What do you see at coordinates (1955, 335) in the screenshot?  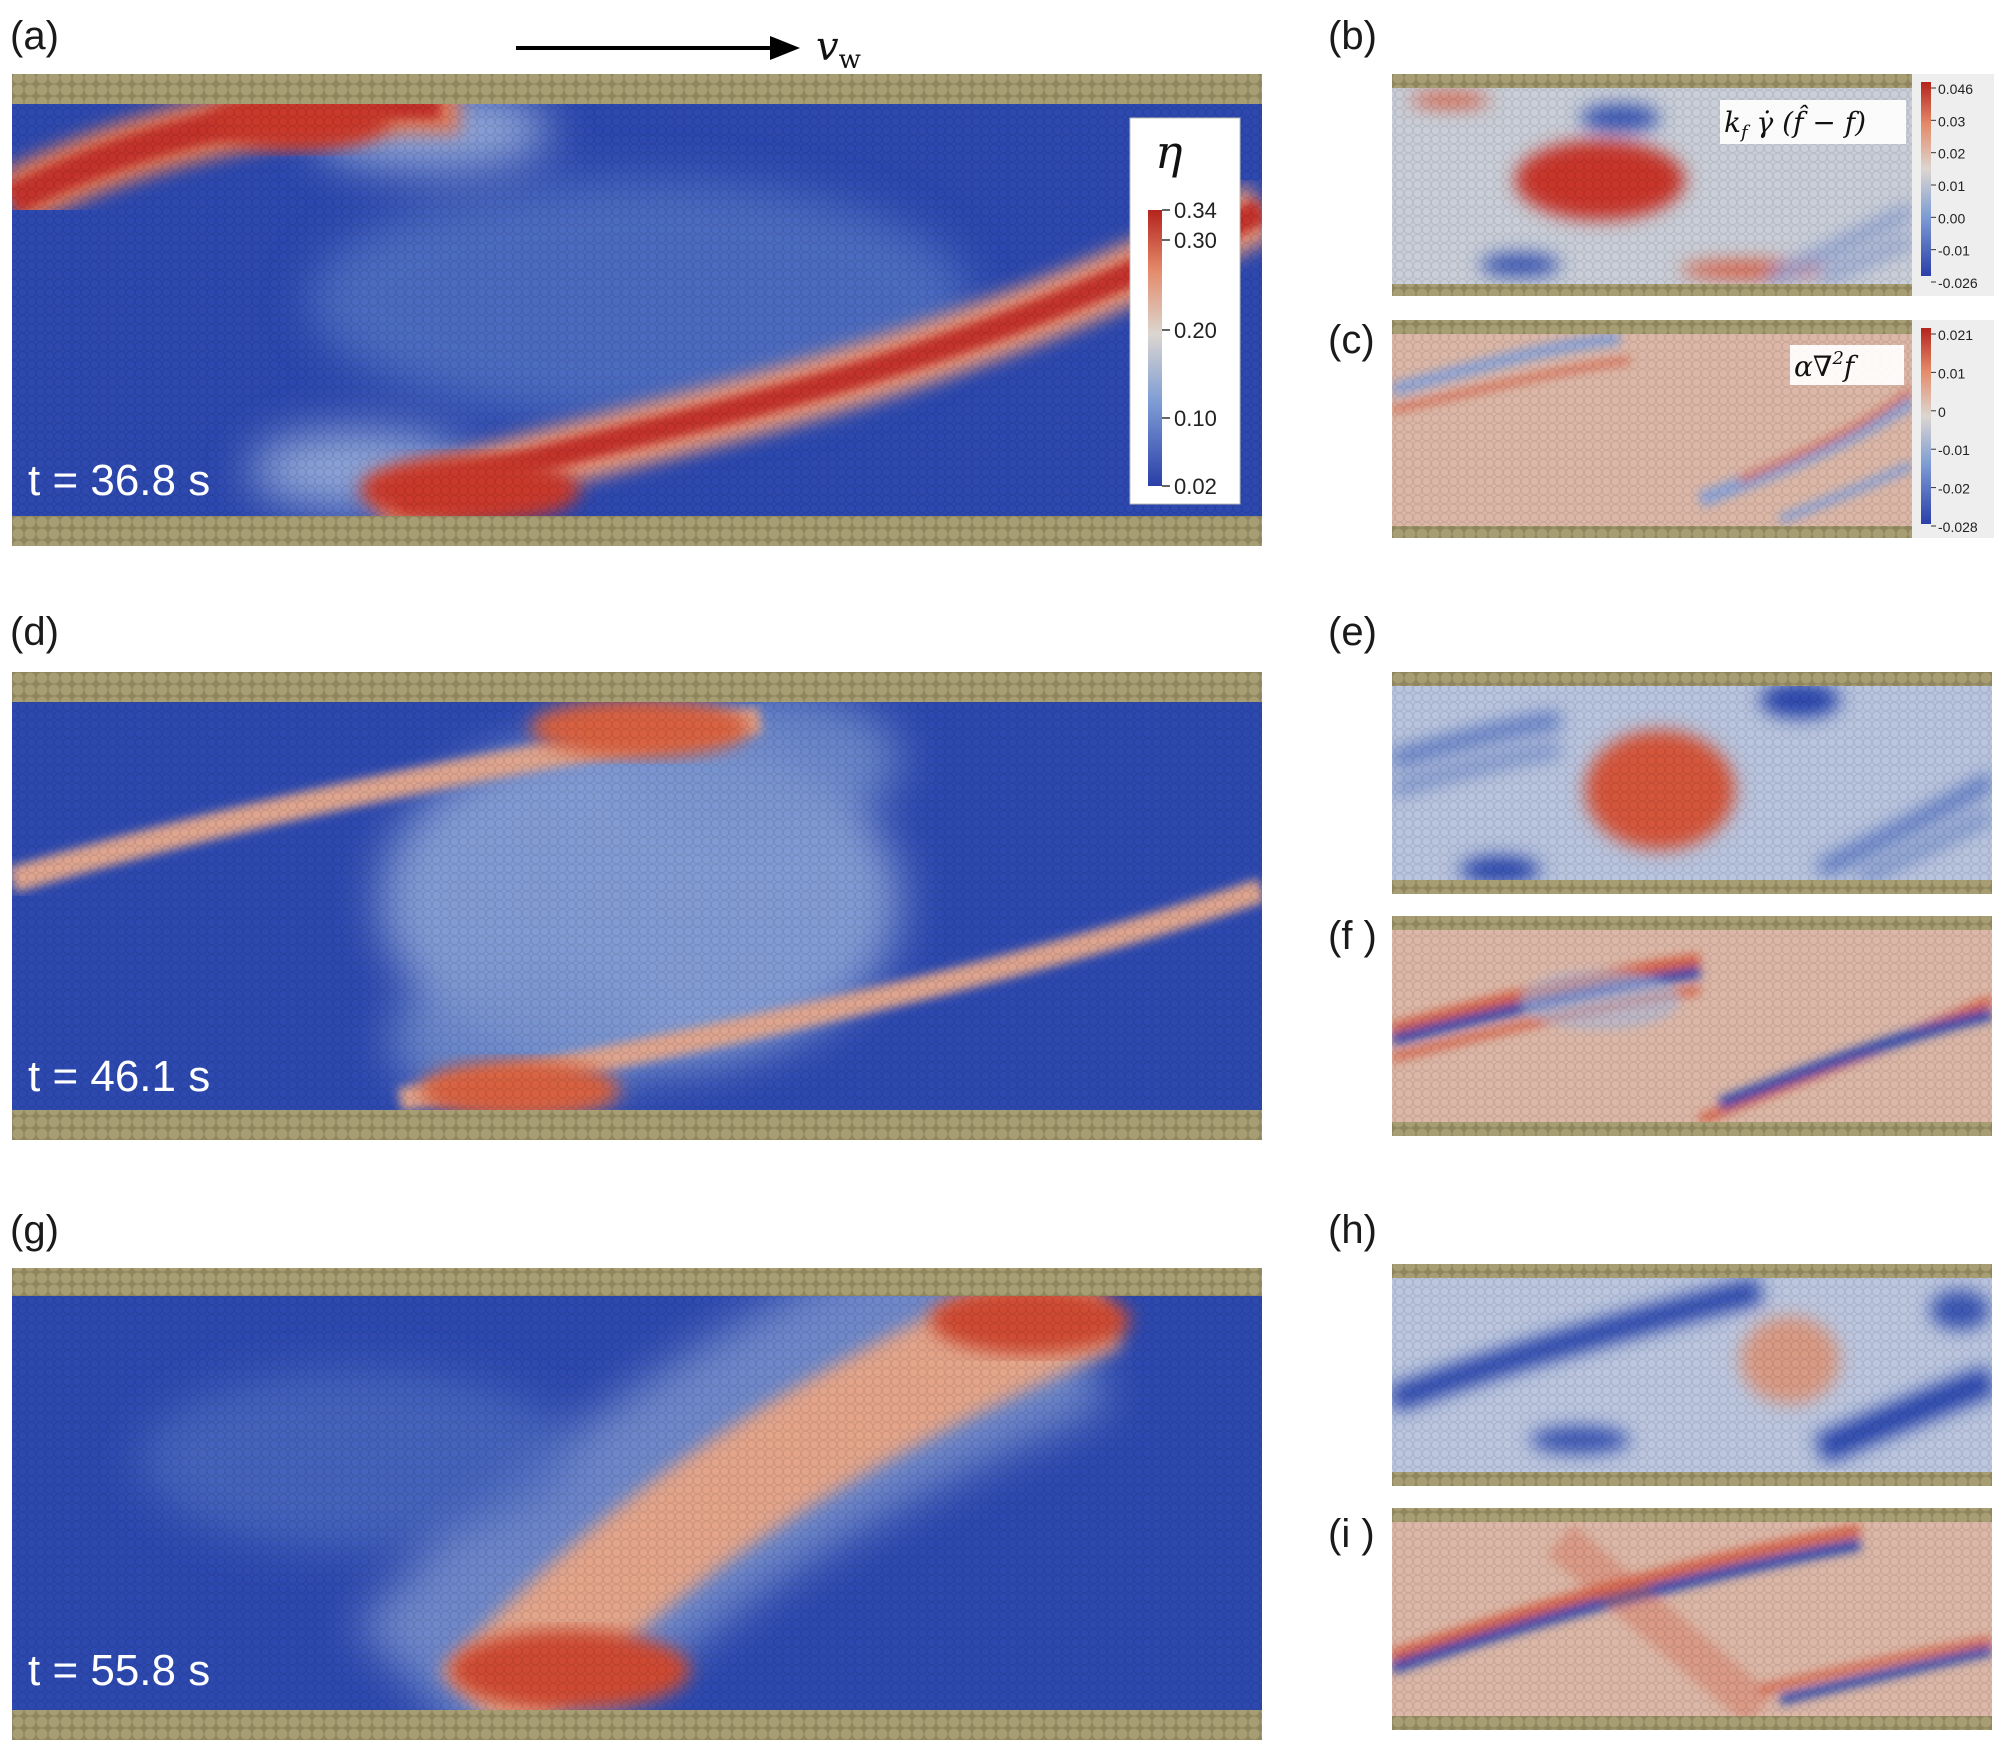 I see `colorbar-tick-label: 0.021` at bounding box center [1955, 335].